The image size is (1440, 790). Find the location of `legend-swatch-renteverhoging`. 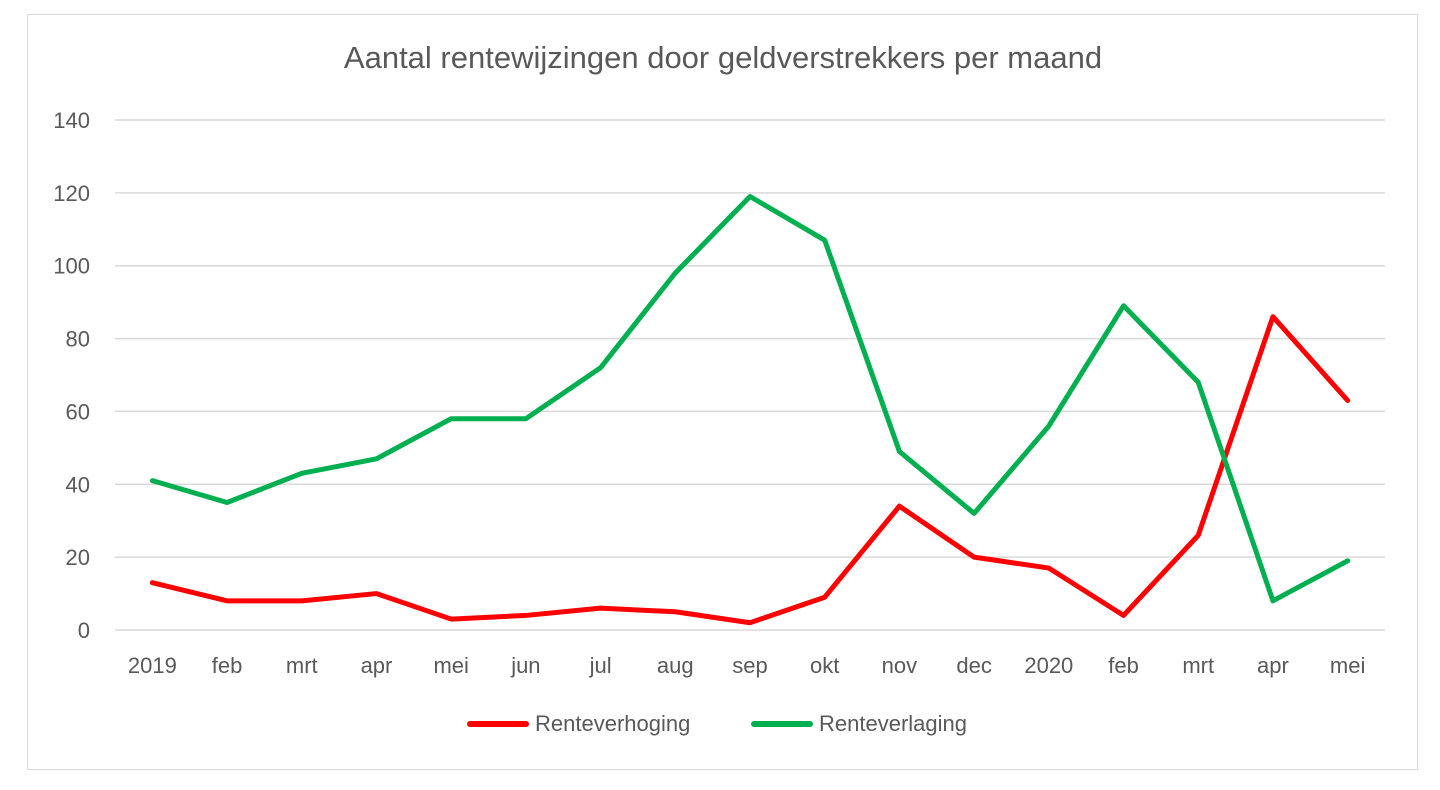

legend-swatch-renteverhoging is located at coordinates (498, 724).